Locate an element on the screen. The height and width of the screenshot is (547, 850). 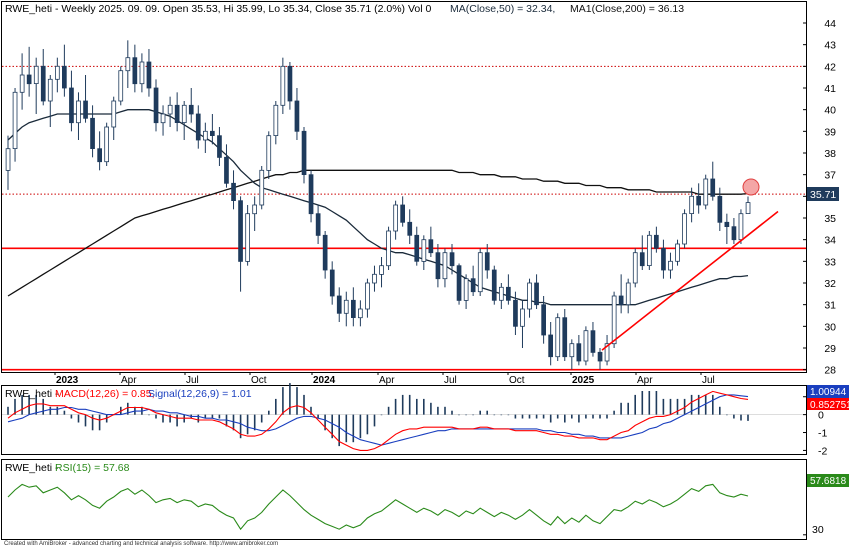
signal-line is located at coordinates (378, 420).